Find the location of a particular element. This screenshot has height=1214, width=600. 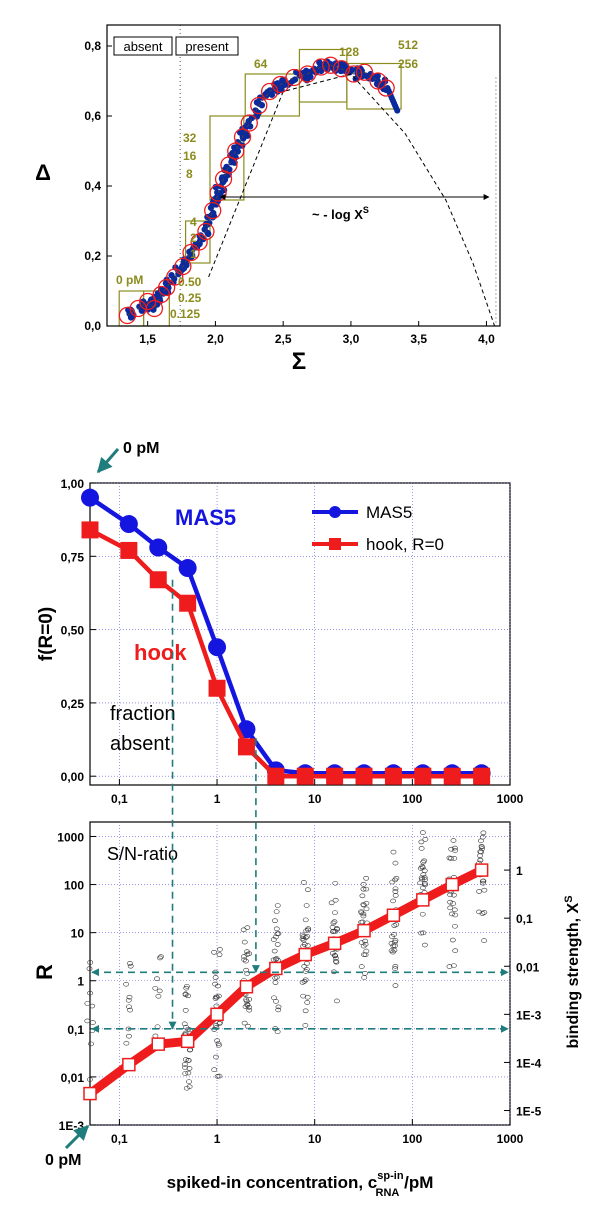

absent-label: absent is located at coordinates (142, 46).